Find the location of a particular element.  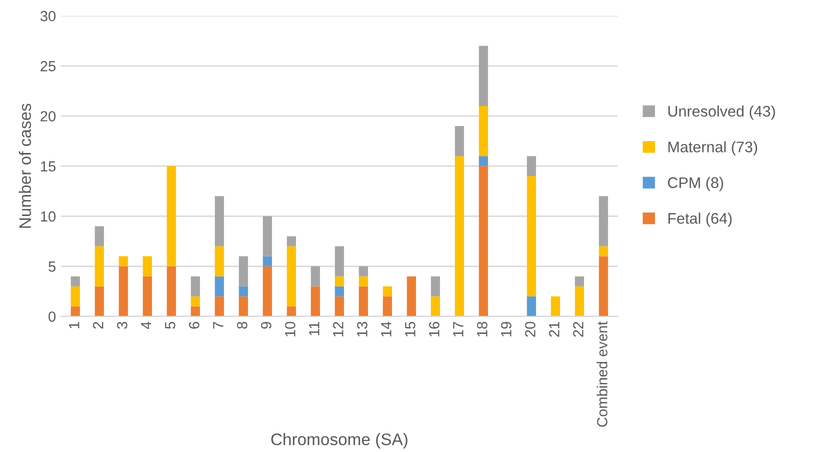

x-tick-label: 15 is located at coordinates (410, 329).